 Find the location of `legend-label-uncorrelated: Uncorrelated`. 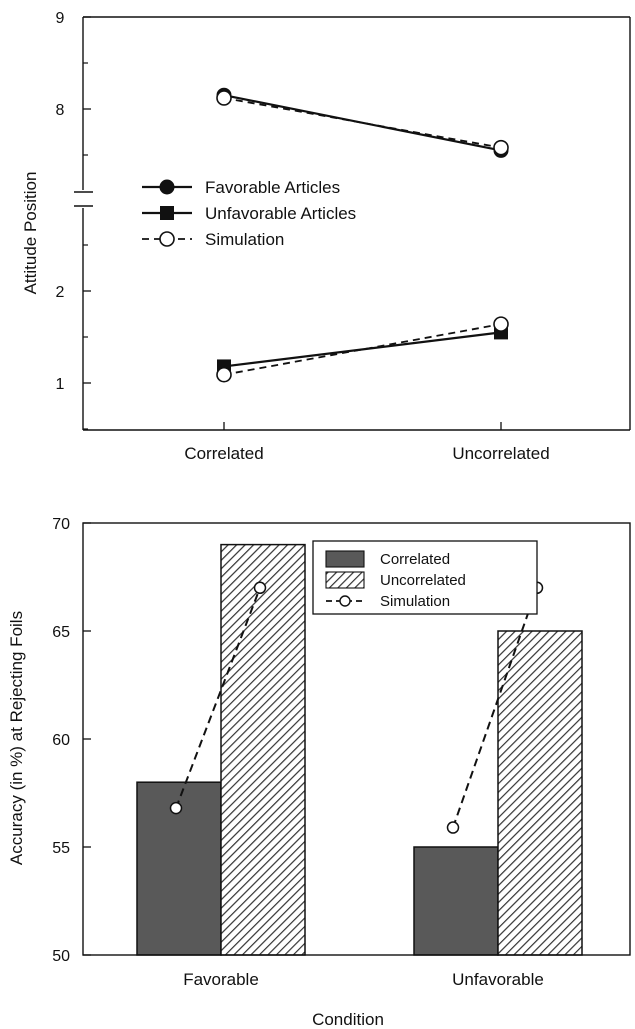

legend-label-uncorrelated: Uncorrelated is located at coordinates (423, 580).